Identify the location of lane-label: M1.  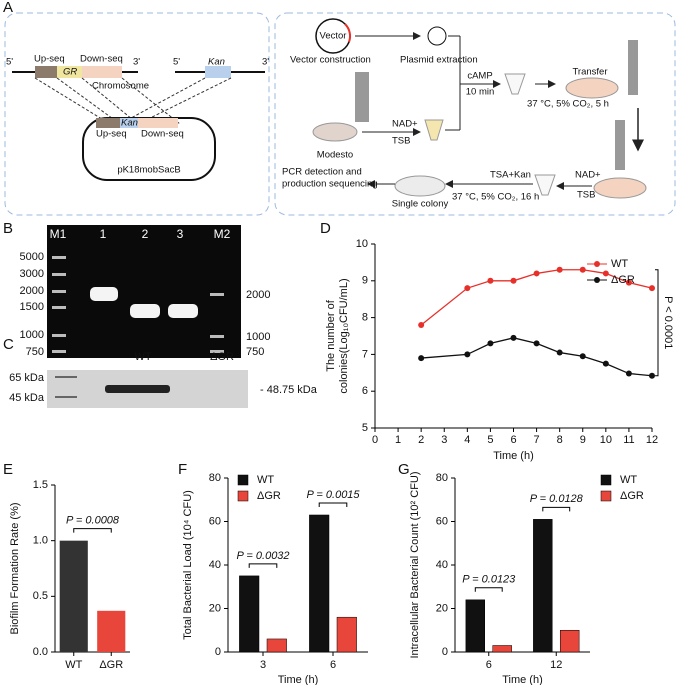
(58, 234).